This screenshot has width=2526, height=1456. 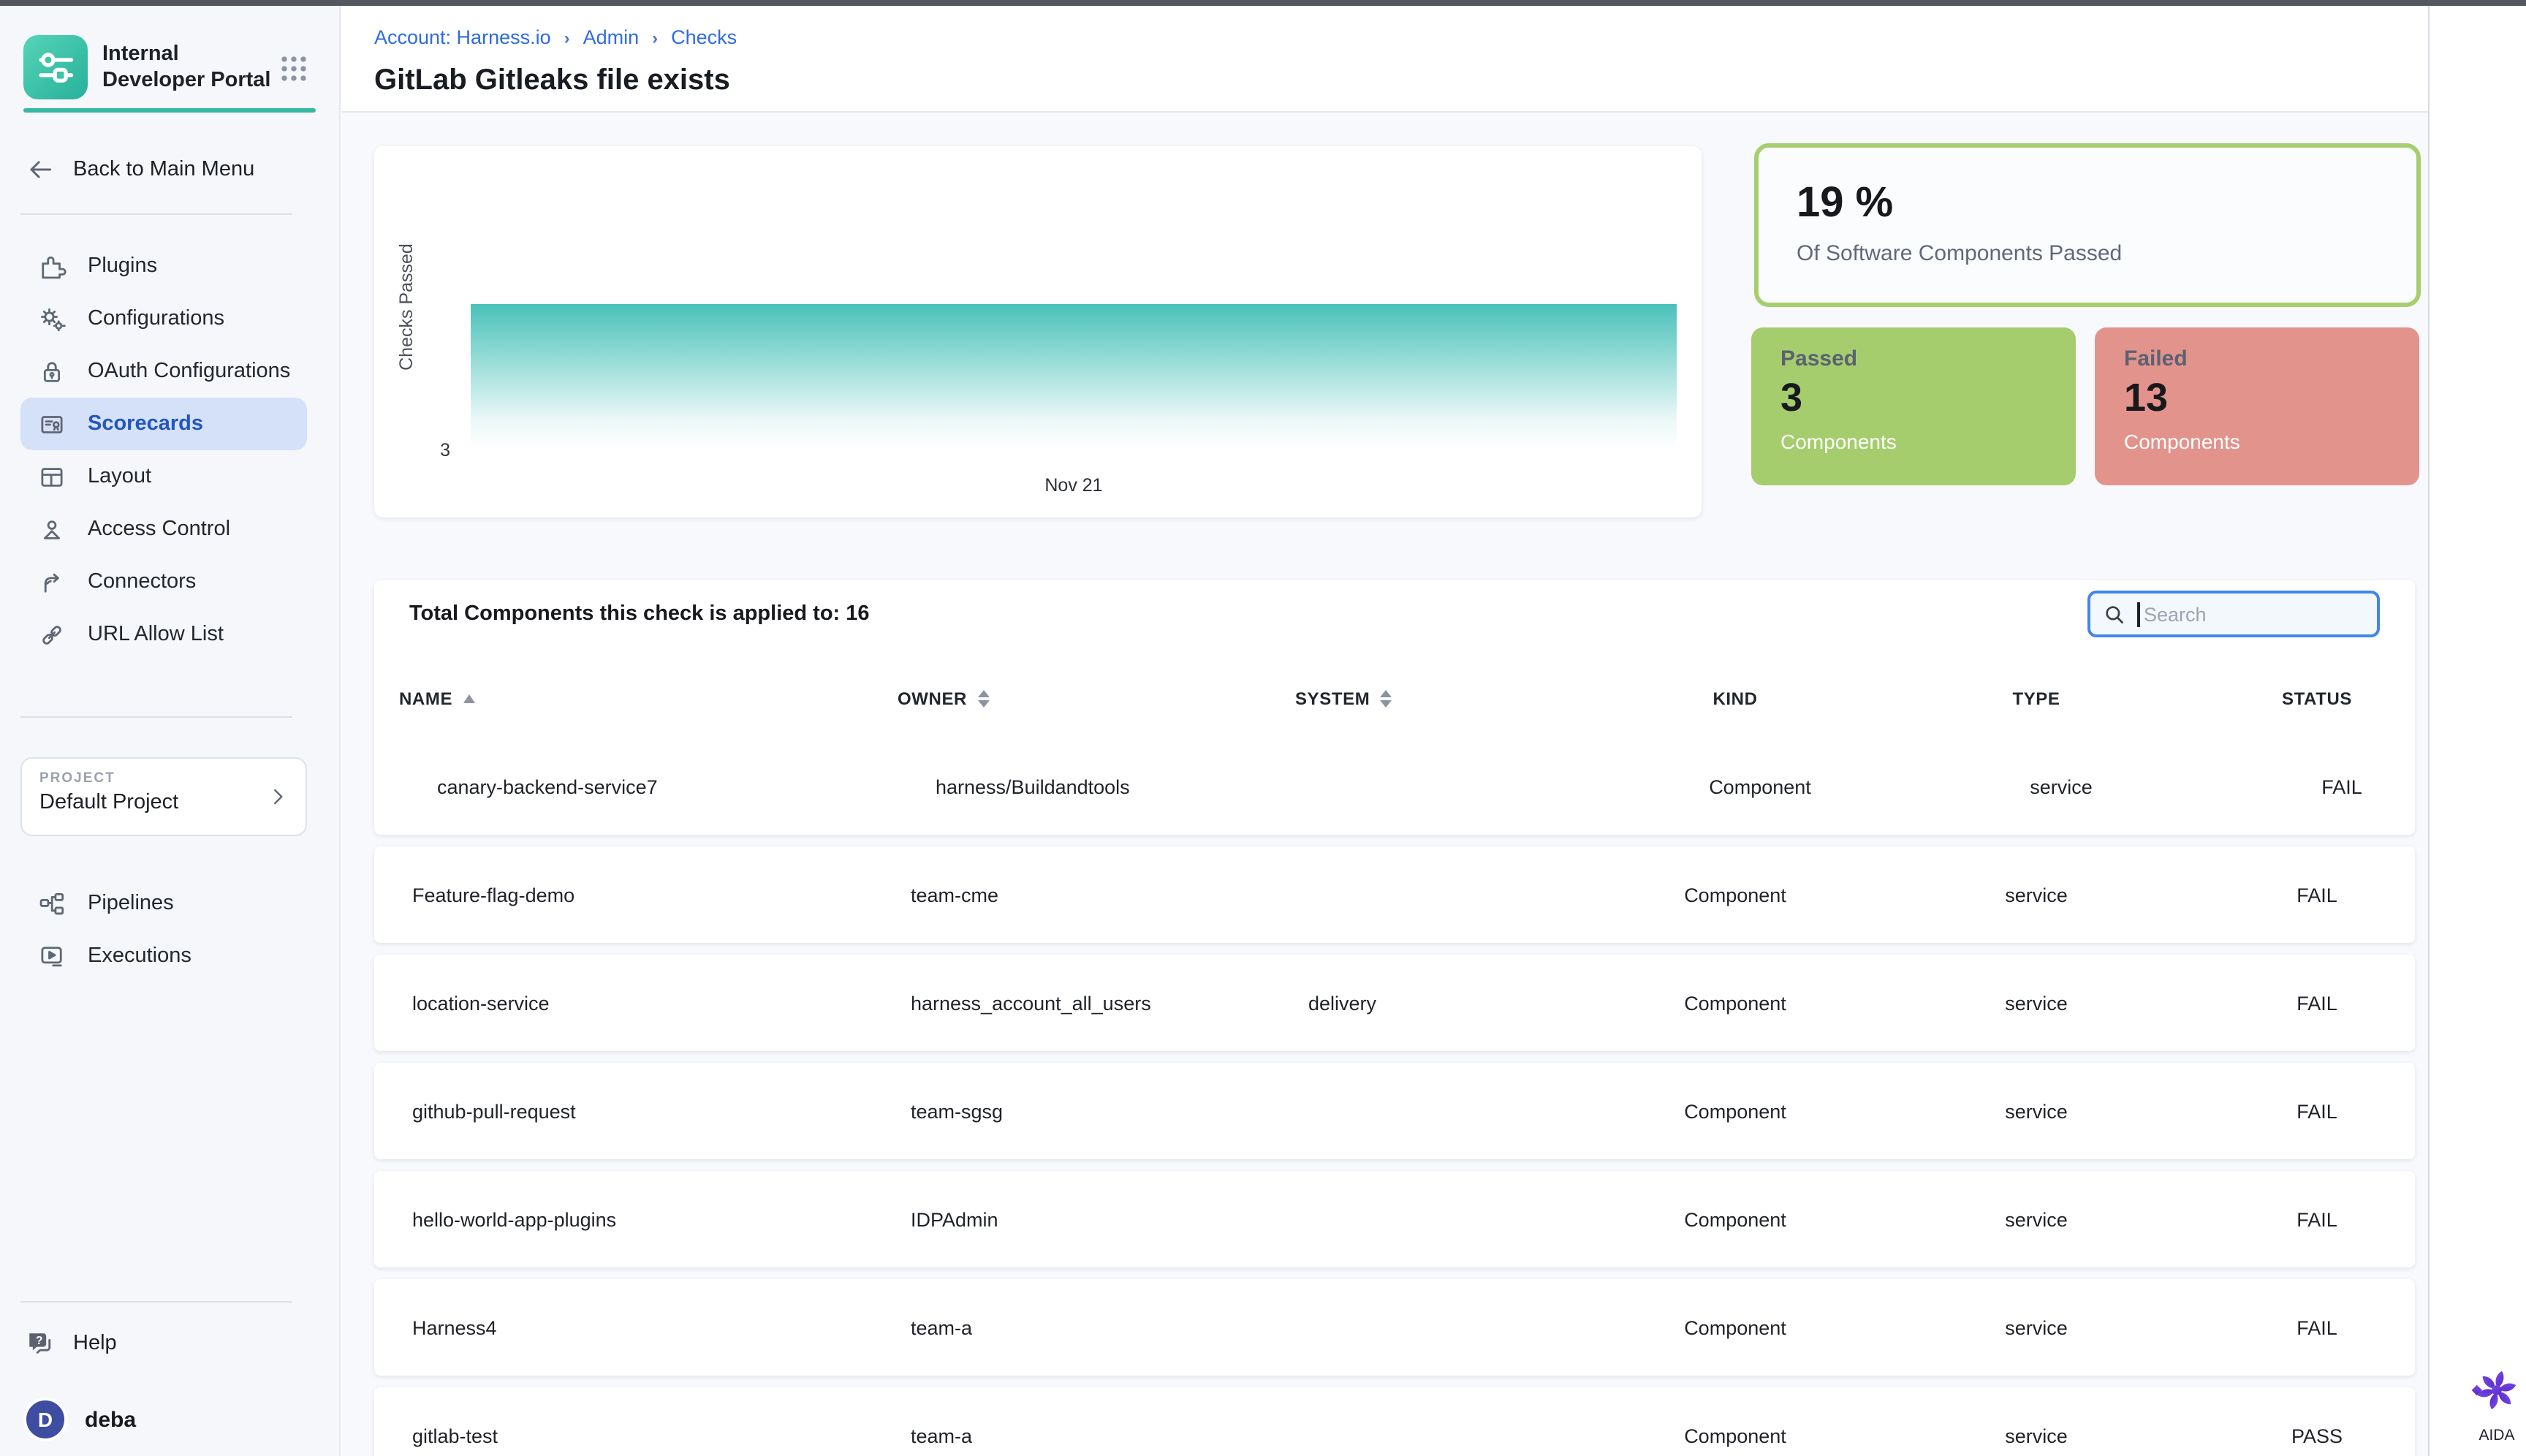 What do you see at coordinates (163, 476) in the screenshot?
I see `sidebar-item-layout: Layout` at bounding box center [163, 476].